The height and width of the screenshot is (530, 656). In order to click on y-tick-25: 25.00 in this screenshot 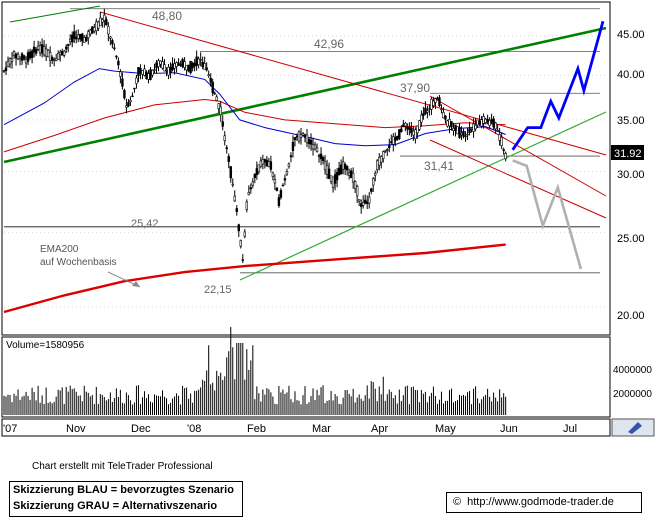, I will do `click(631, 239)`.